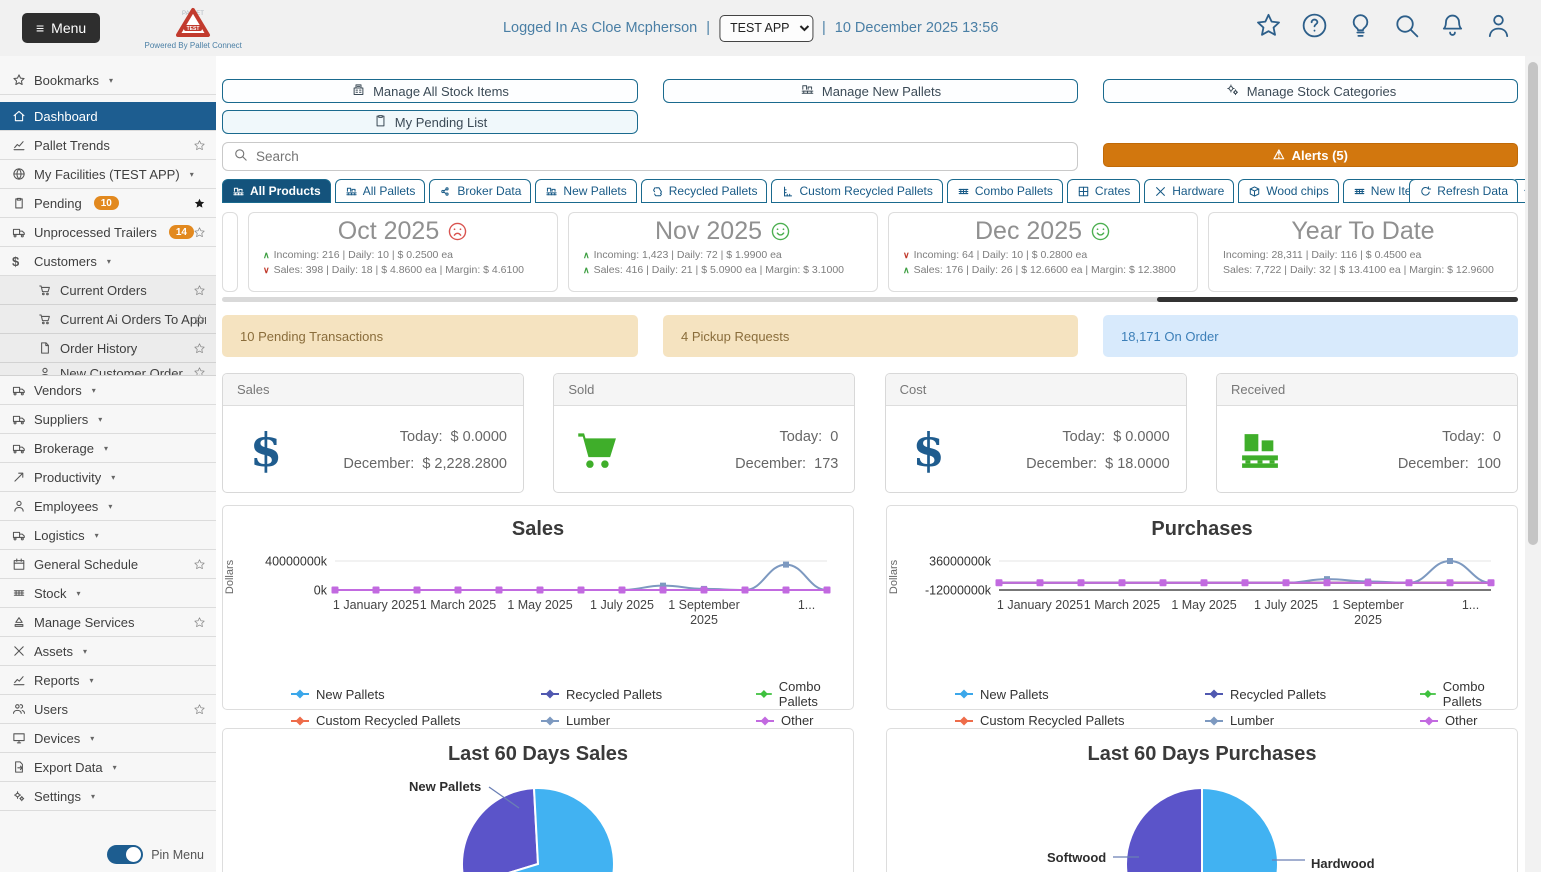 The height and width of the screenshot is (872, 1541). Describe the element at coordinates (108, 622) in the screenshot. I see `sidebar-item-manage-services: Manage Services` at that location.